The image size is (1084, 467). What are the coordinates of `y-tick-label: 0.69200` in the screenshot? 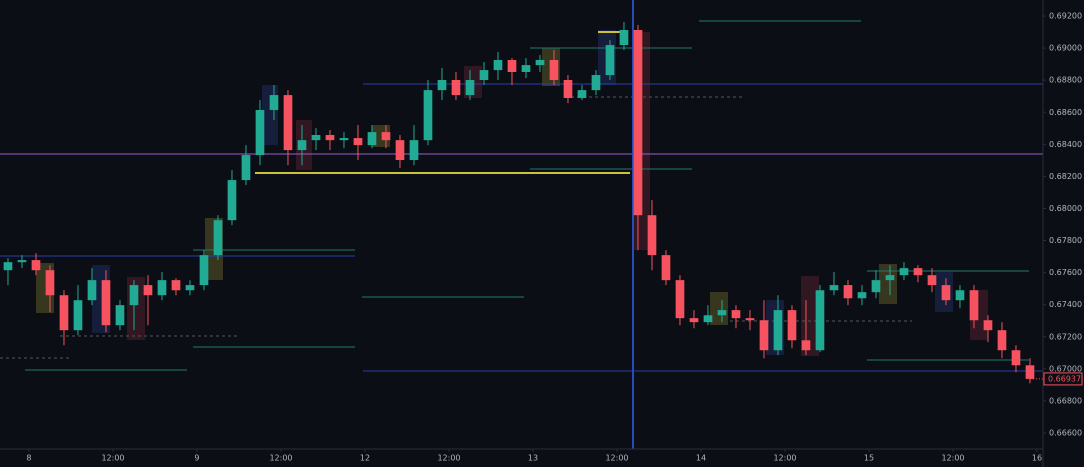 It's located at (1065, 16).